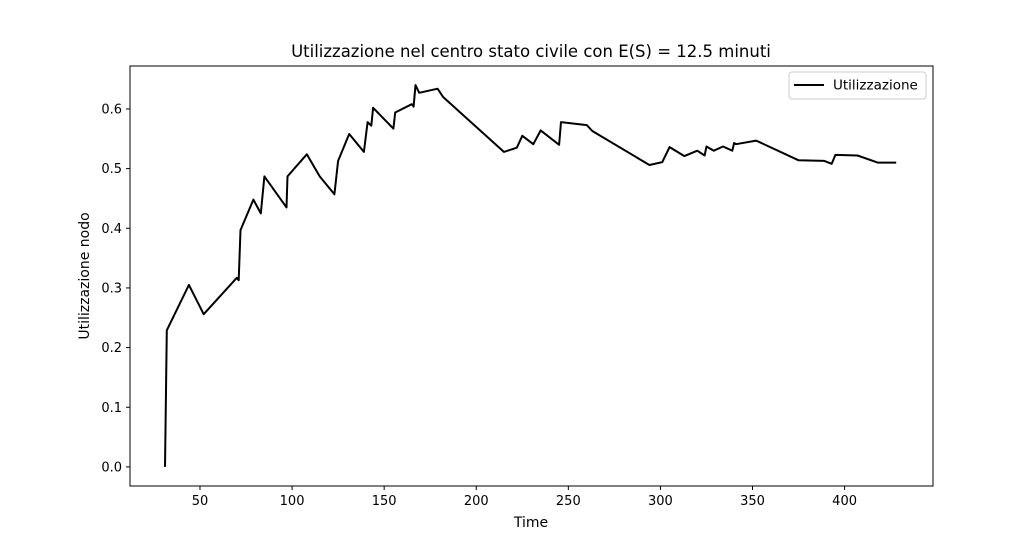  What do you see at coordinates (111, 408) in the screenshot?
I see `y-tick-label: 0.1` at bounding box center [111, 408].